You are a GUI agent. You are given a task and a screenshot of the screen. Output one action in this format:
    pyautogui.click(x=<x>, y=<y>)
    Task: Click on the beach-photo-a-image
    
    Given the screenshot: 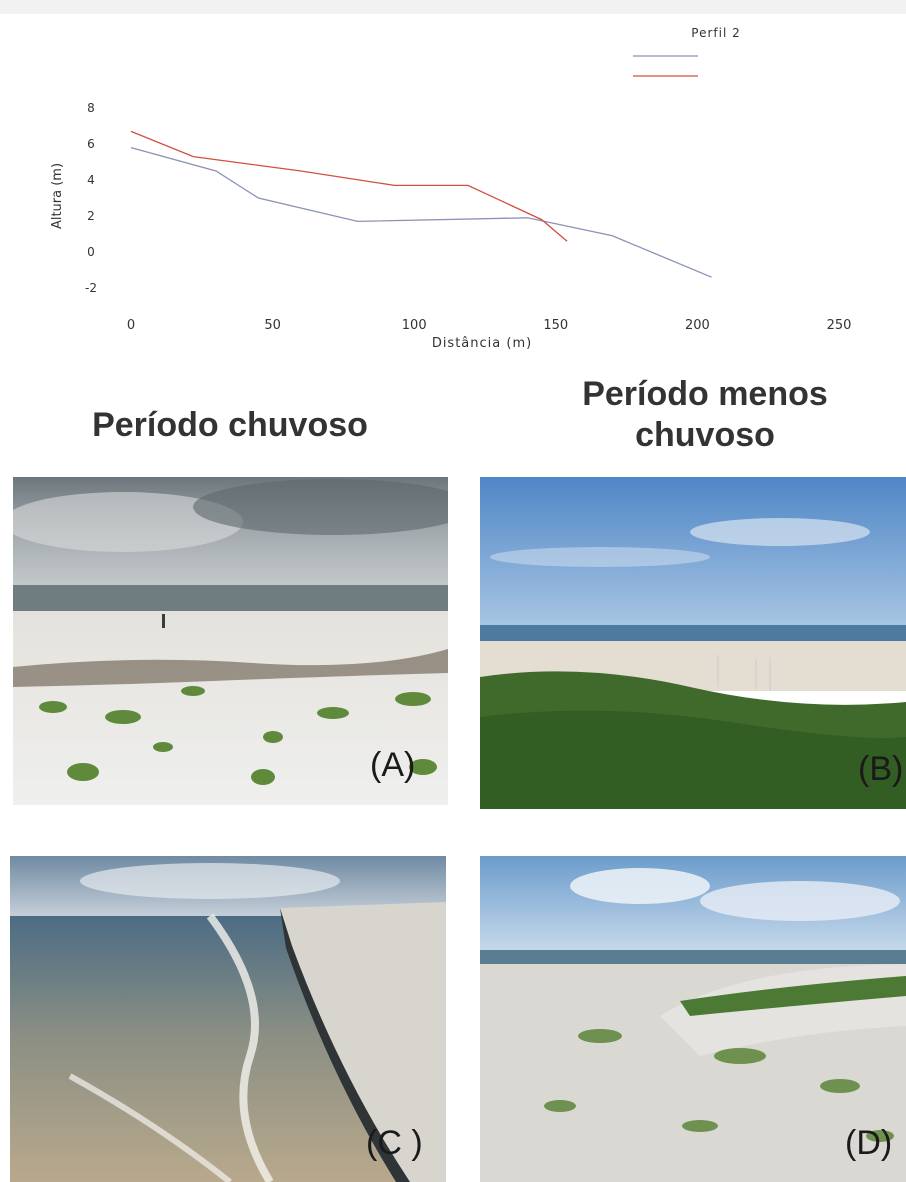 What is the action you would take?
    pyautogui.click(x=230, y=641)
    